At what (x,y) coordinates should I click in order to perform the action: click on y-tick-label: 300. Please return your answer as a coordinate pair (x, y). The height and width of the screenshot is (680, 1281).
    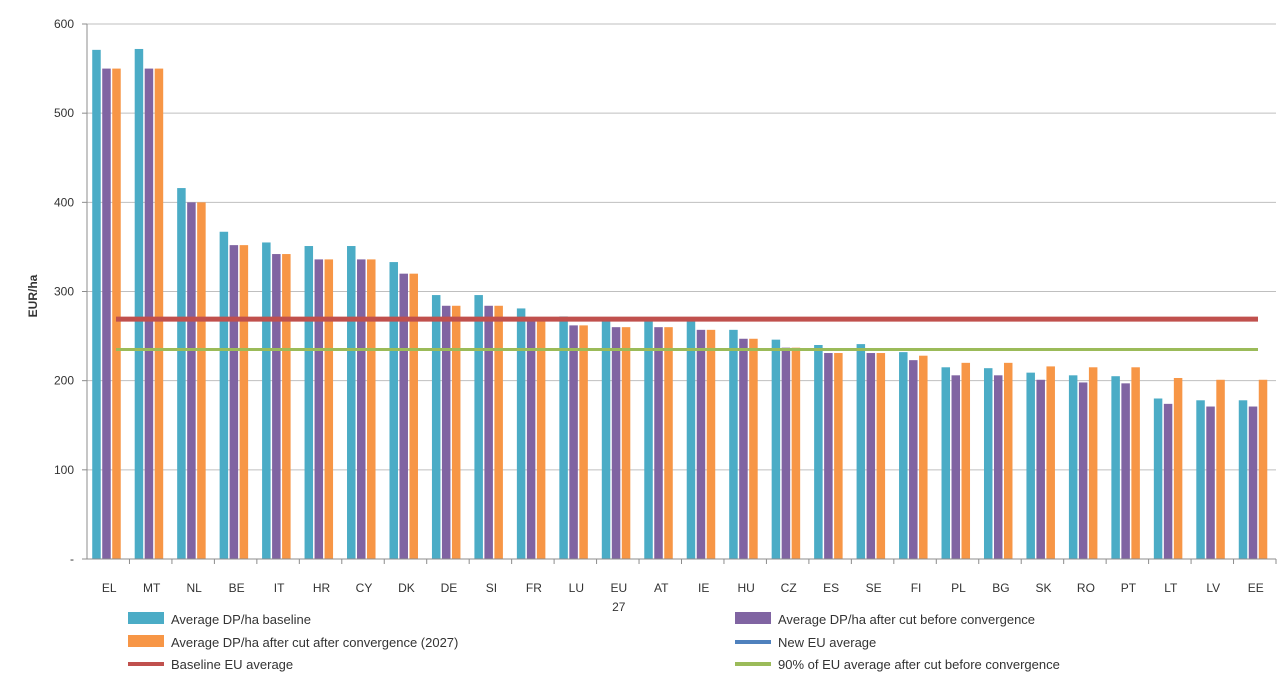
    Looking at the image, I should click on (64, 292).